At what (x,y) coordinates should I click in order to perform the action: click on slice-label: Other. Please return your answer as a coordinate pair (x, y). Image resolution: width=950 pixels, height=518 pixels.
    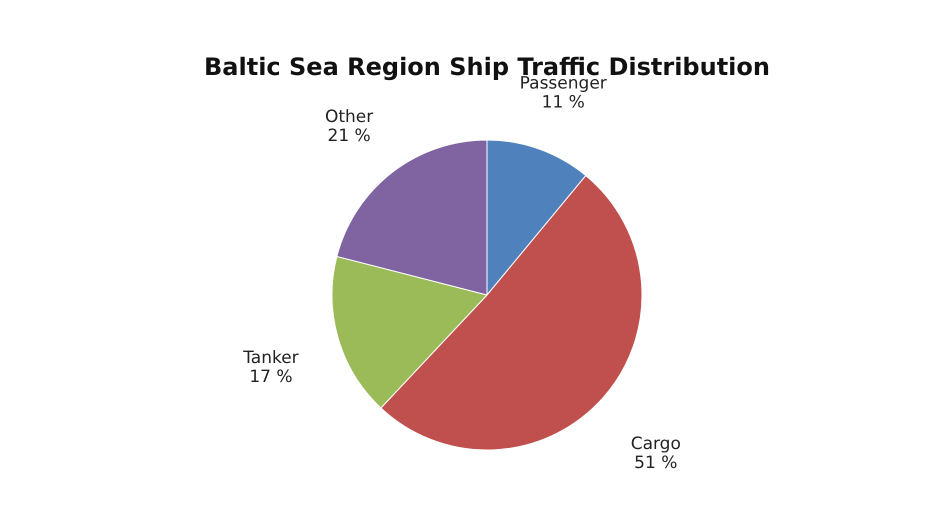
    Looking at the image, I should click on (349, 117).